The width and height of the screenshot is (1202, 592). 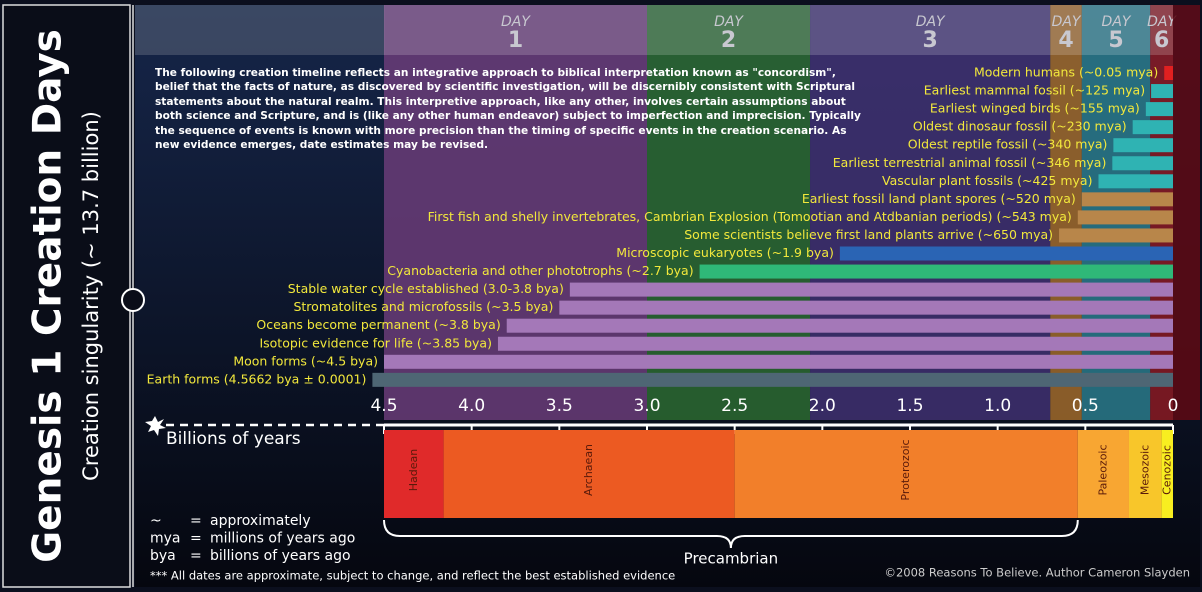 I want to click on era-label: Hadean, so click(x=413, y=470).